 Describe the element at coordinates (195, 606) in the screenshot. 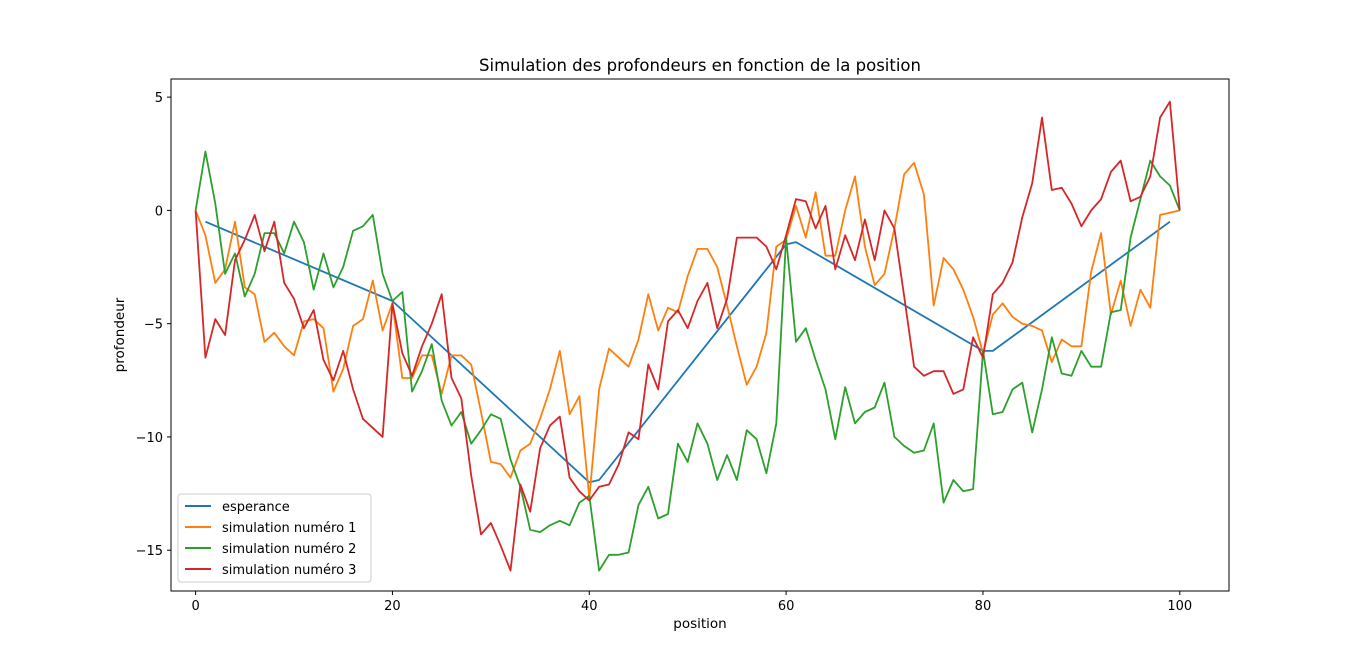

I see `x-tick-label: 0` at that location.